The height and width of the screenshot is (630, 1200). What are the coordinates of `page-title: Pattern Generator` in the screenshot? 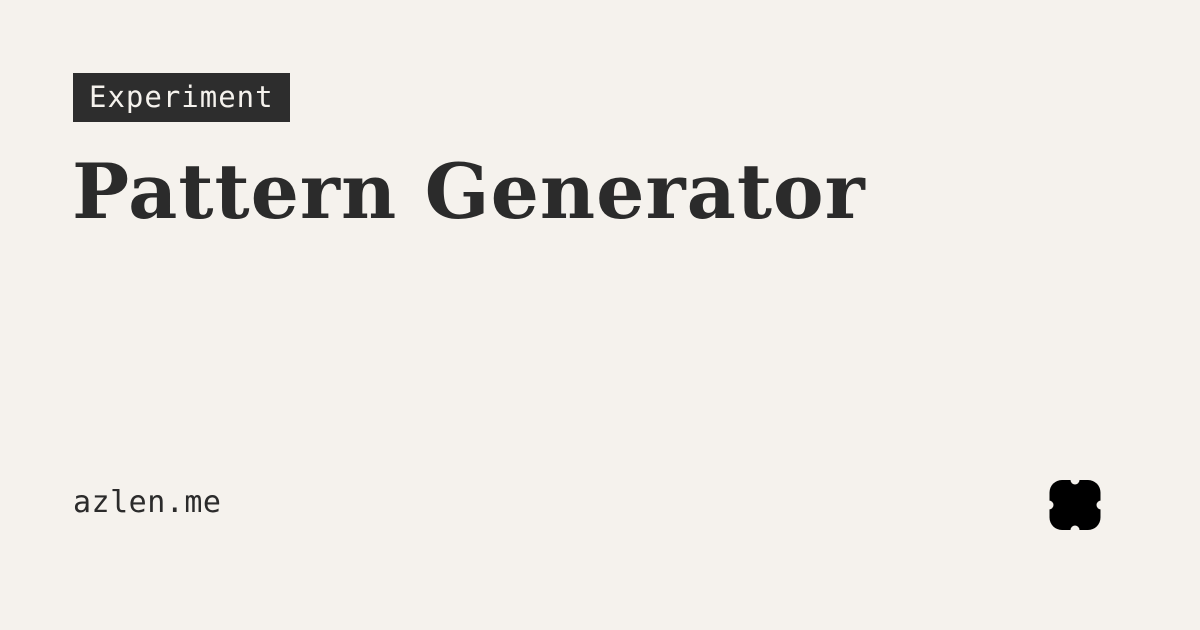 It's located at (469, 191).